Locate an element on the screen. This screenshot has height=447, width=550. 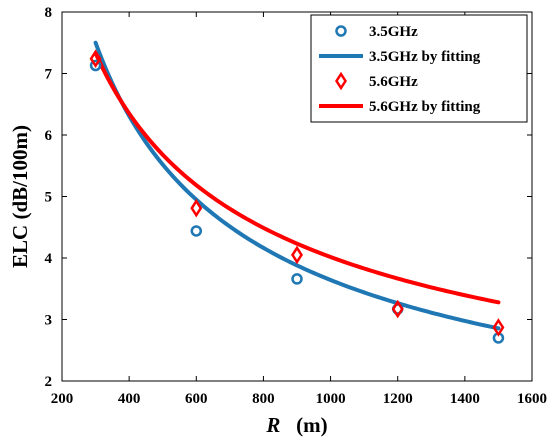
y-tick-label: 8 is located at coordinates (49, 13).